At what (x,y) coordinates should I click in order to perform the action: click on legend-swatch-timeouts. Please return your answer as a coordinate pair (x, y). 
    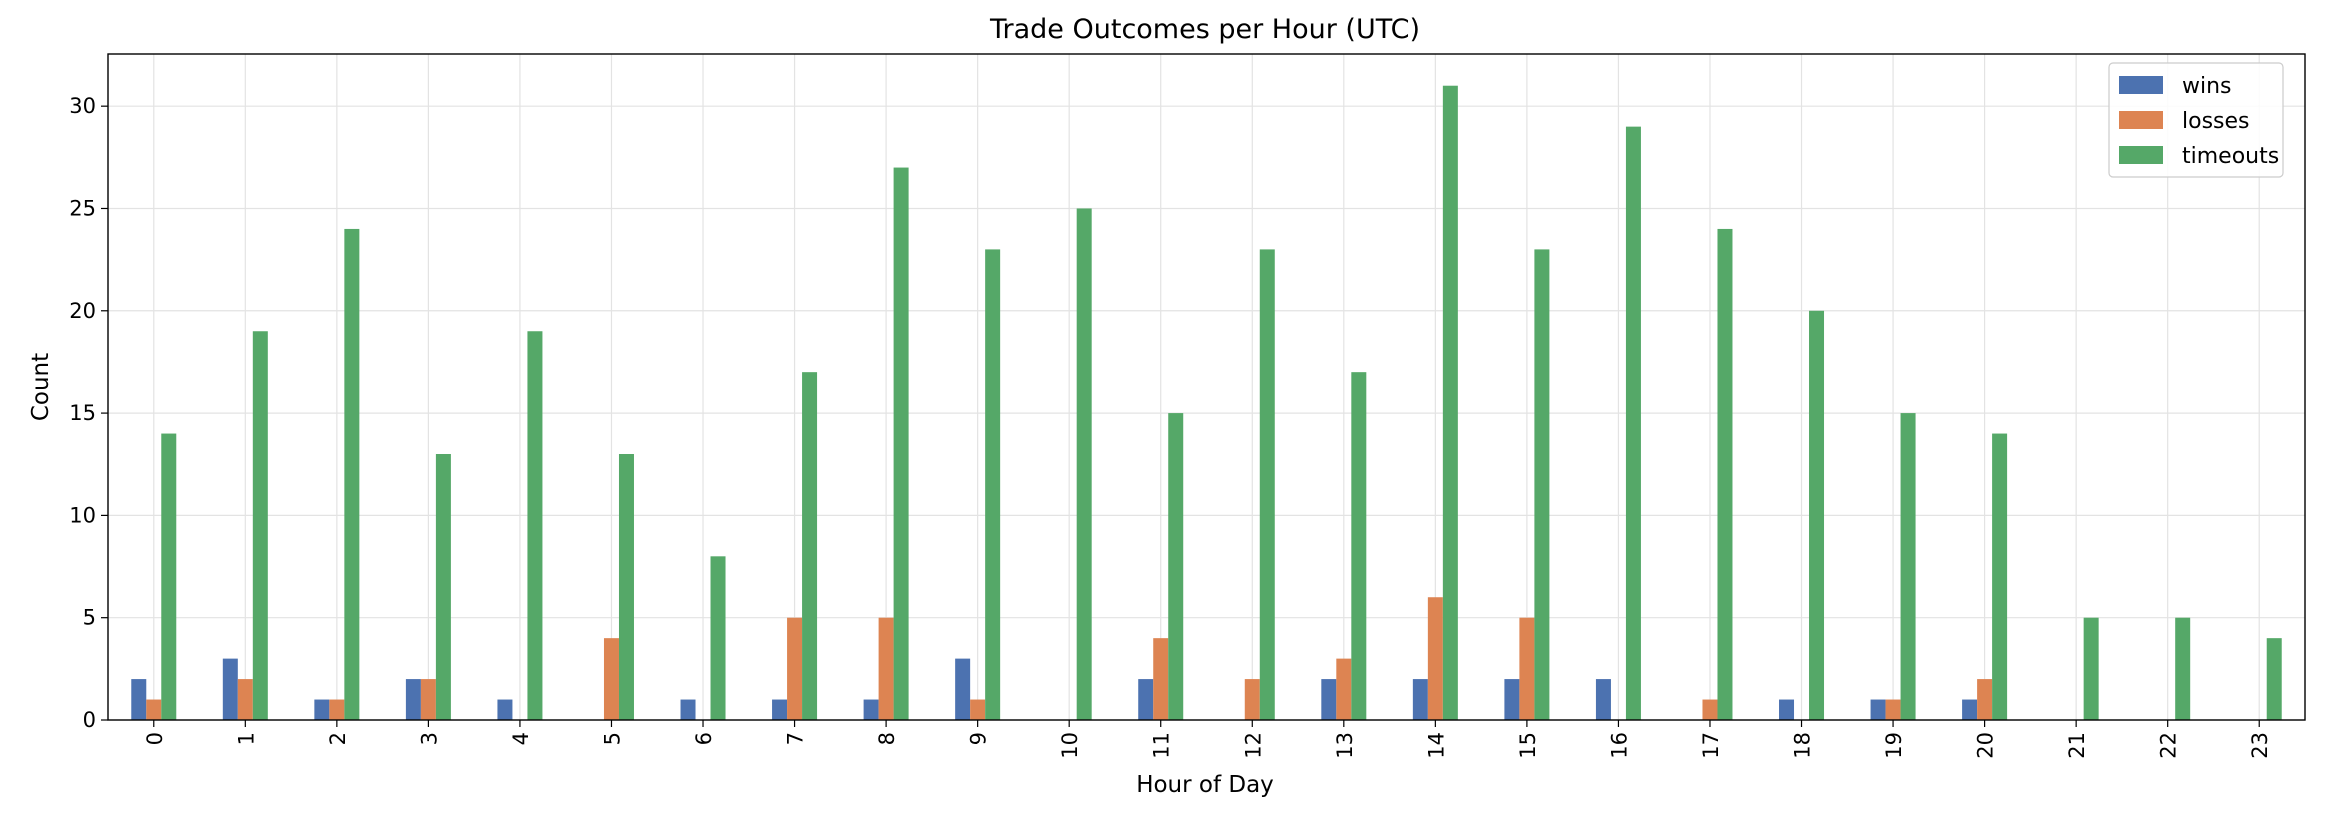
    Looking at the image, I should click on (2141, 155).